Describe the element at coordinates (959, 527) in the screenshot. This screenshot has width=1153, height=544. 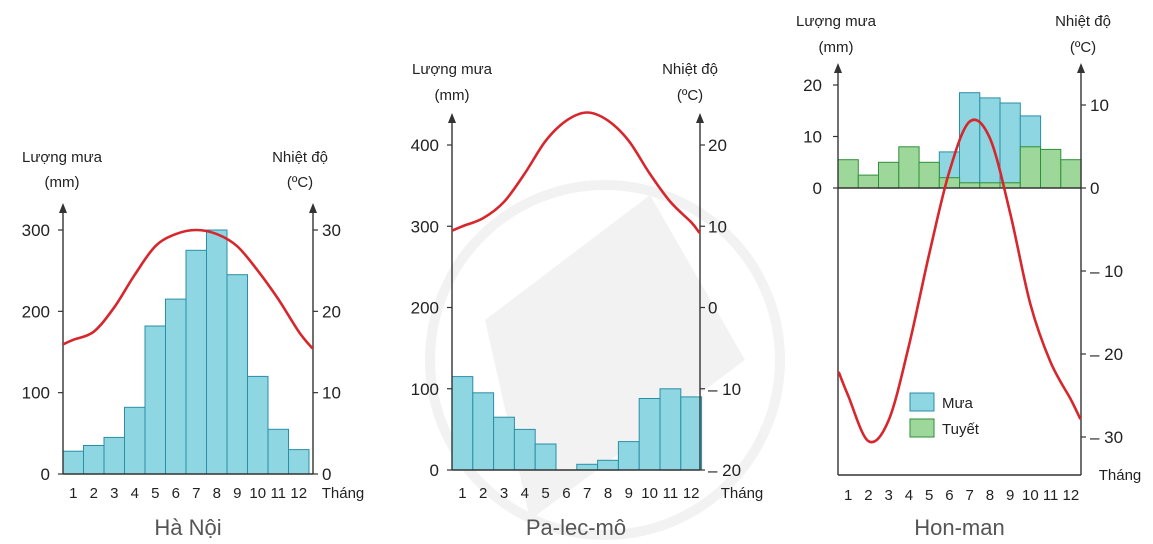
I see `chart-title: Hon-man` at that location.